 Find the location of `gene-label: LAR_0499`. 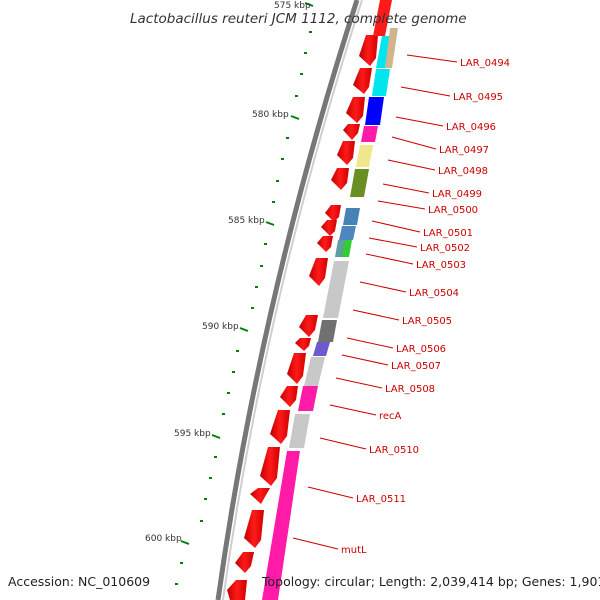

gene-label: LAR_0499 is located at coordinates (457, 194).